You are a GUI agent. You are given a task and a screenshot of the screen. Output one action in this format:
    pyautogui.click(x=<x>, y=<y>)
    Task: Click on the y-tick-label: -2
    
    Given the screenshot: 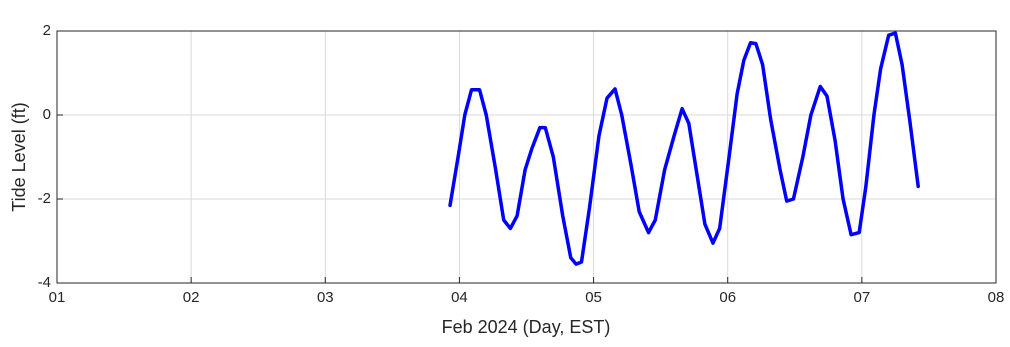 What is the action you would take?
    pyautogui.click(x=44, y=198)
    